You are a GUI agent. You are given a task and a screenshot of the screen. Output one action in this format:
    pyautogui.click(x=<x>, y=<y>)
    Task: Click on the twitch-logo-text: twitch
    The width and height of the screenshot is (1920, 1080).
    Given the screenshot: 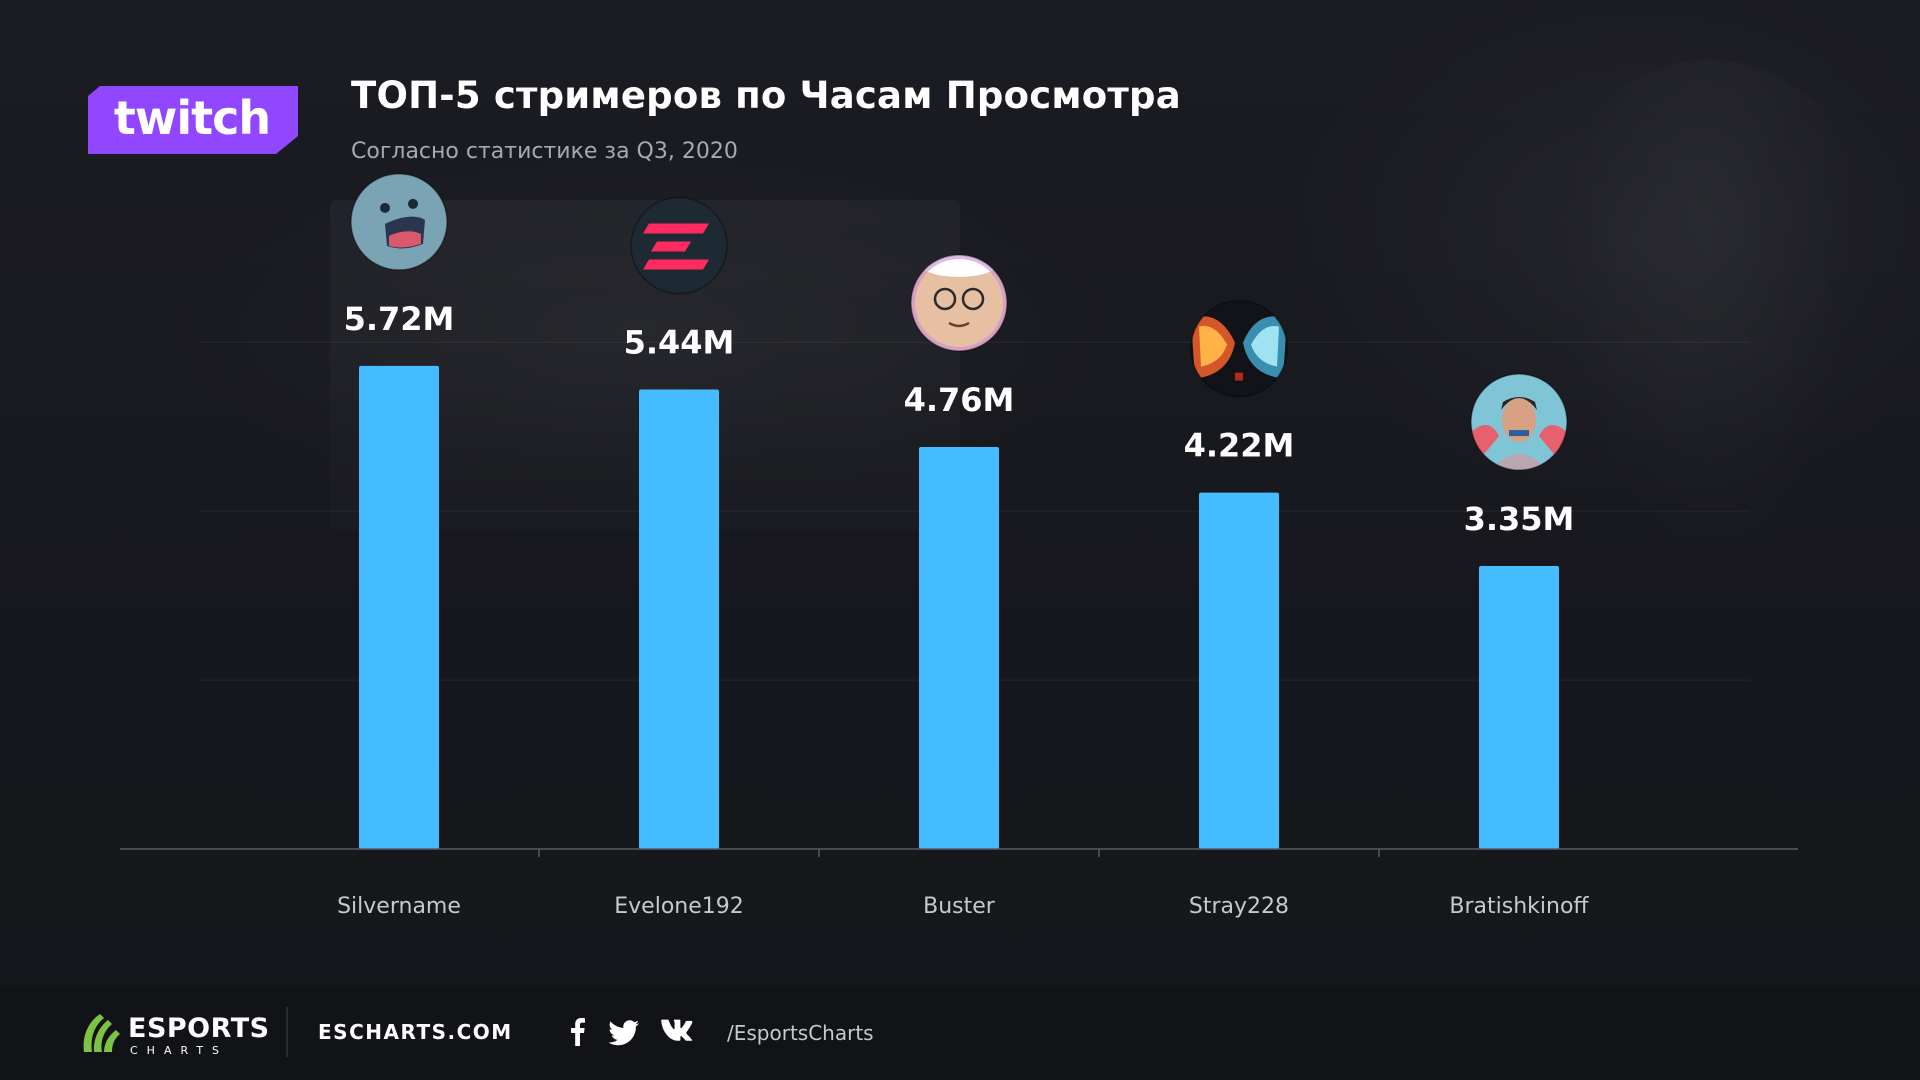 What is the action you would take?
    pyautogui.click(x=192, y=118)
    